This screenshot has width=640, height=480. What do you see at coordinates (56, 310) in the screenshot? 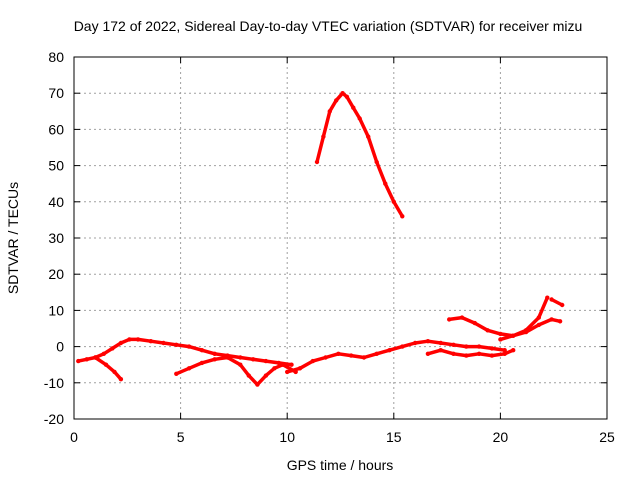
I see `y-tick-label: 10` at bounding box center [56, 310].